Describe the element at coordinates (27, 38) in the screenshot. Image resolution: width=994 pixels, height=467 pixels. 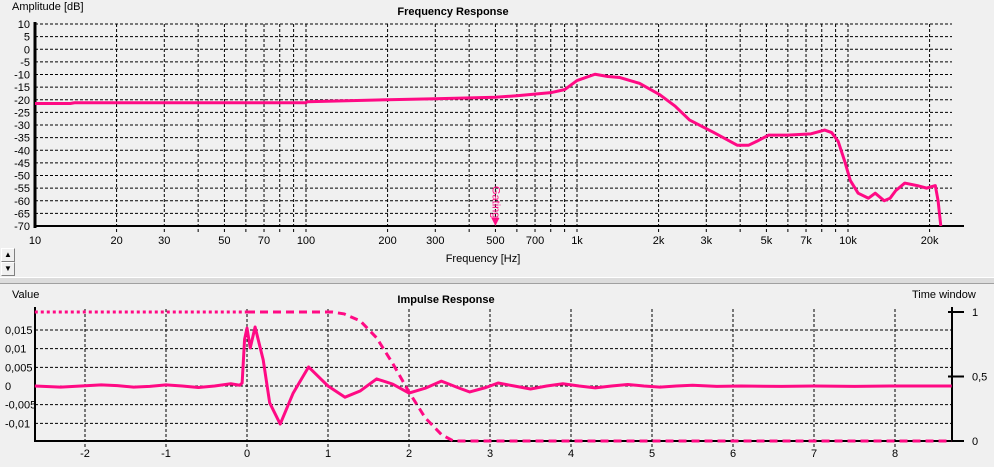
I see `y-tick-label: 5` at that location.